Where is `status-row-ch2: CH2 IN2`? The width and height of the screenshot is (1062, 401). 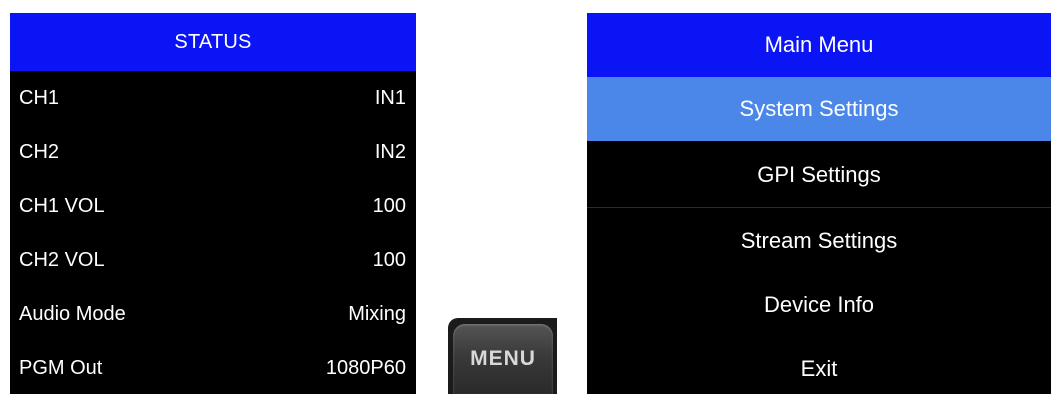 status-row-ch2: CH2 IN2 is located at coordinates (213, 152).